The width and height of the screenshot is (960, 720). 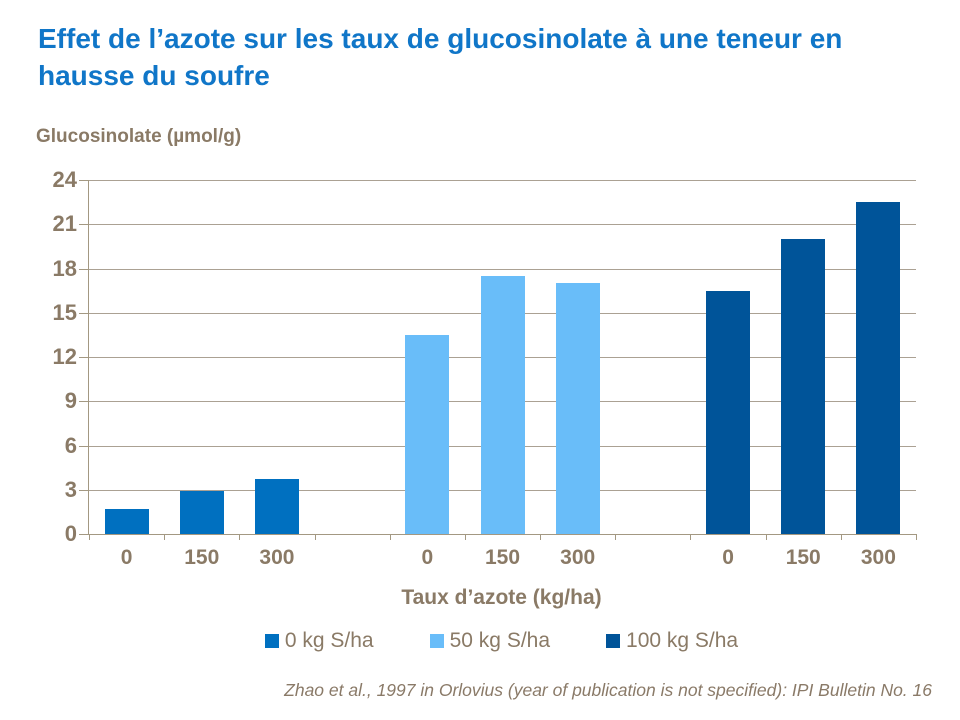 I want to click on bar-0-kg-S/ha-N0, so click(x=126, y=521).